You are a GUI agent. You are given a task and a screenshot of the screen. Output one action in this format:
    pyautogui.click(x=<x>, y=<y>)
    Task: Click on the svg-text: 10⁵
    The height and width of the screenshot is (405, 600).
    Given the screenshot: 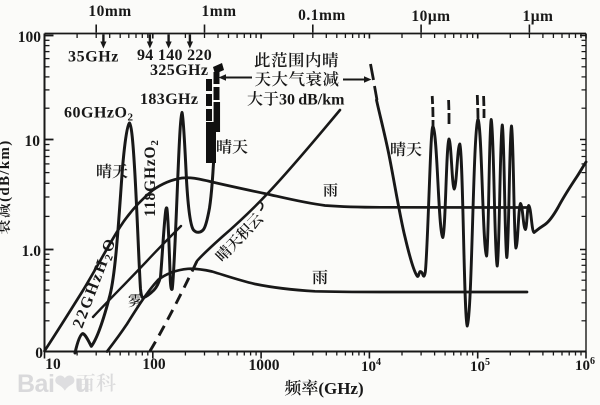 What is the action you would take?
    pyautogui.click(x=480, y=366)
    